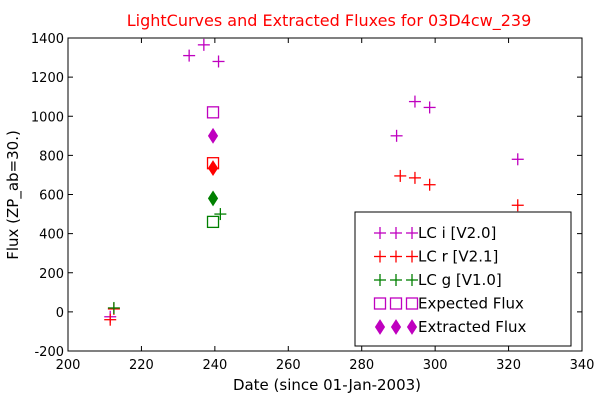 The height and width of the screenshot is (400, 600). I want to click on x-tick-label: 200, so click(68, 365).